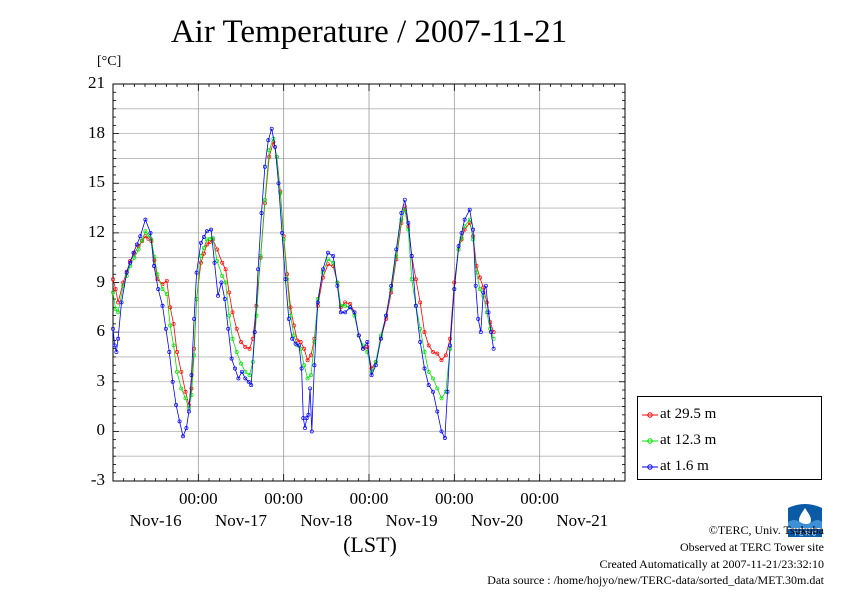  I want to click on observed-text: Observed at TERC Tower site, so click(751, 547).